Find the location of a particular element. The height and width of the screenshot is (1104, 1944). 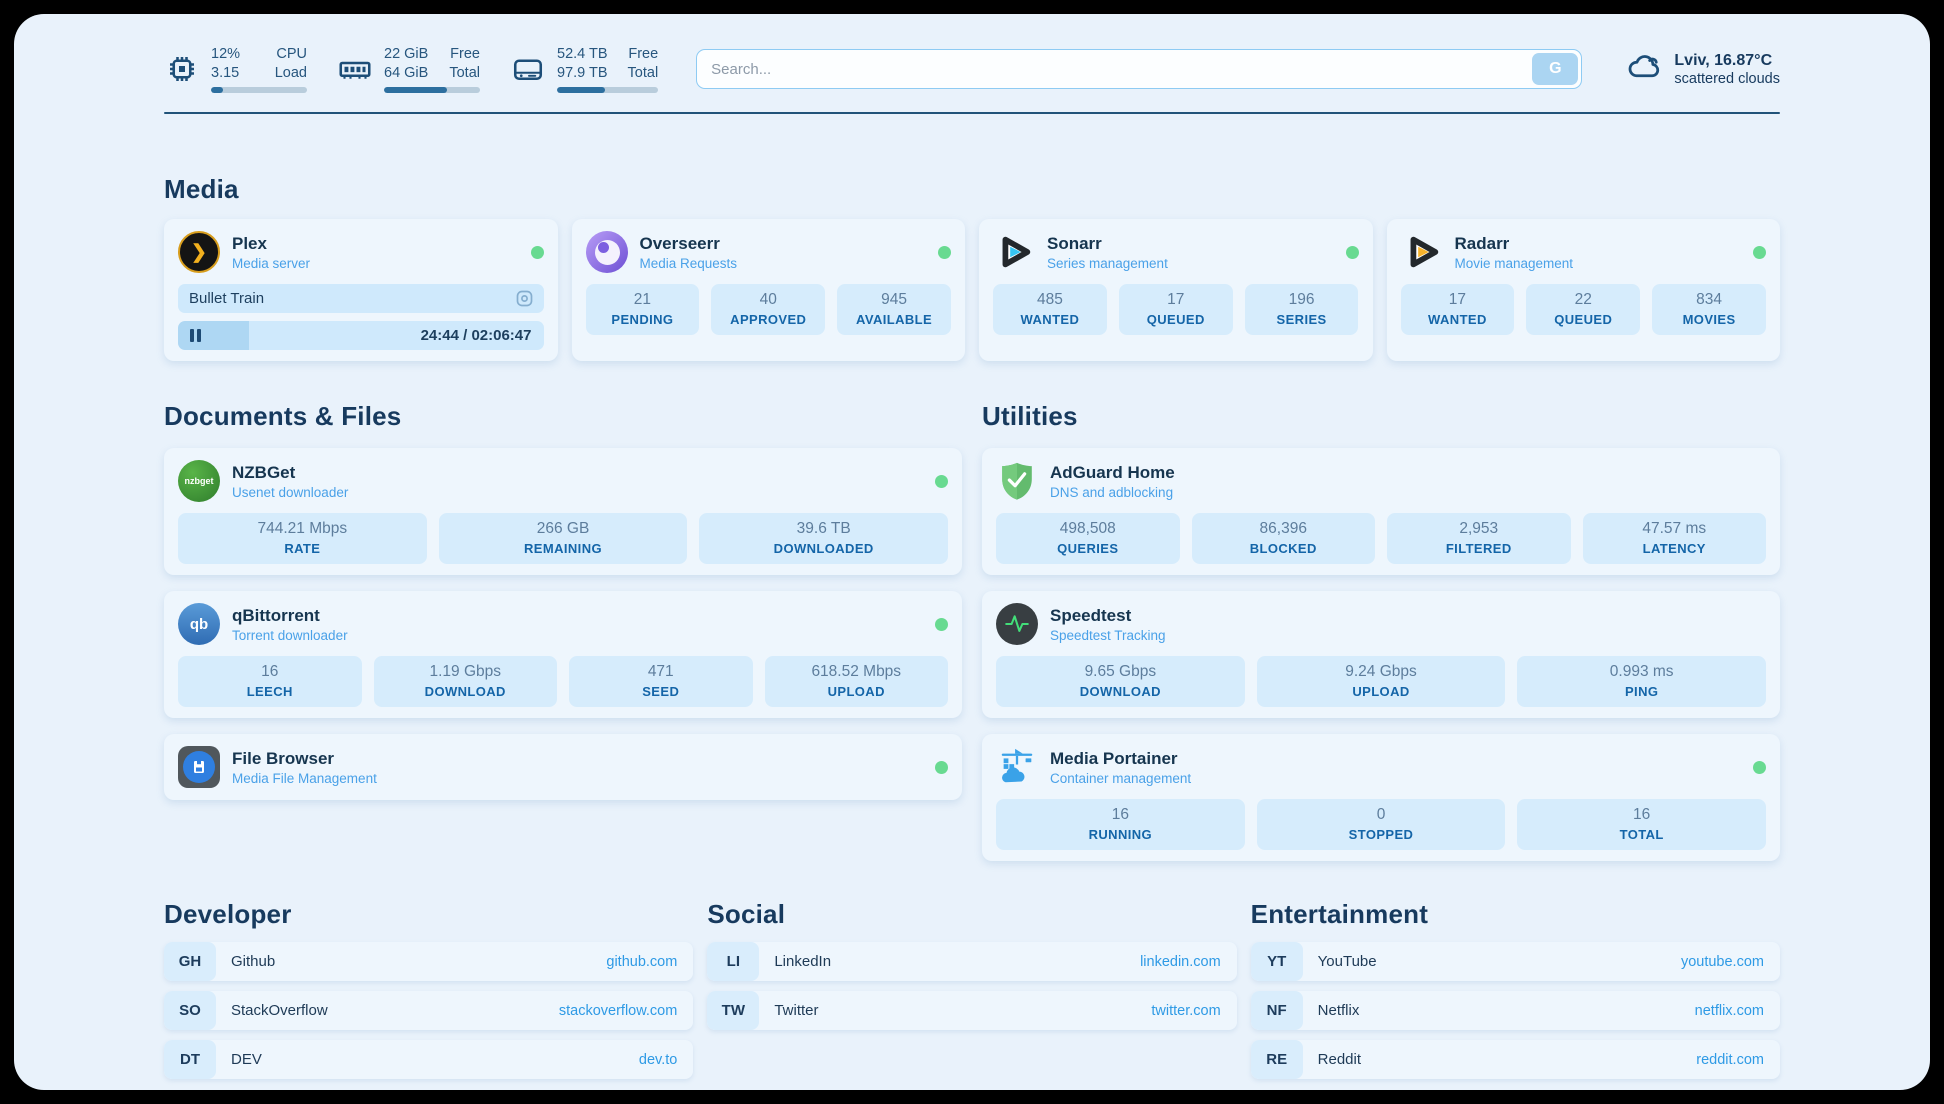

portainer-logo-icon is located at coordinates (1017, 767).